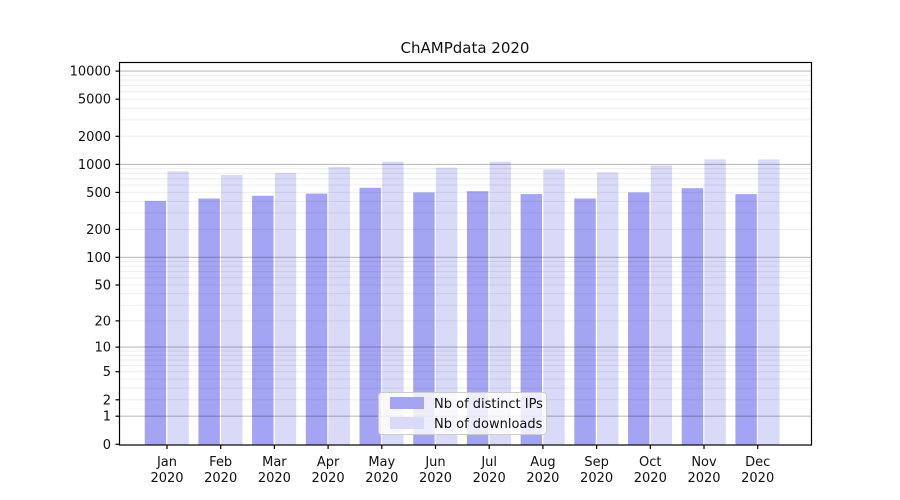 The height and width of the screenshot is (500, 900). What do you see at coordinates (650, 478) in the screenshot?
I see `x-tick-label-year-oct: 2020` at bounding box center [650, 478].